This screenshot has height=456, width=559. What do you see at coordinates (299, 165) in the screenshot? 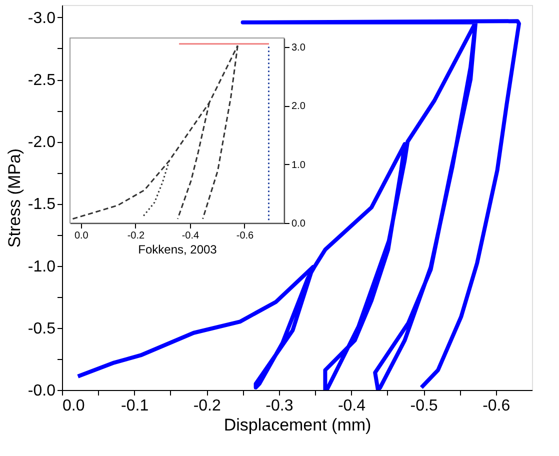
I see `y-tick-label: 1.0` at bounding box center [299, 165].